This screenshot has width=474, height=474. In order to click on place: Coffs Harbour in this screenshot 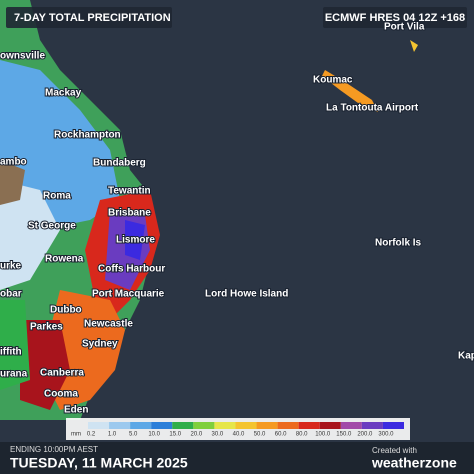, I will do `click(131, 269)`.